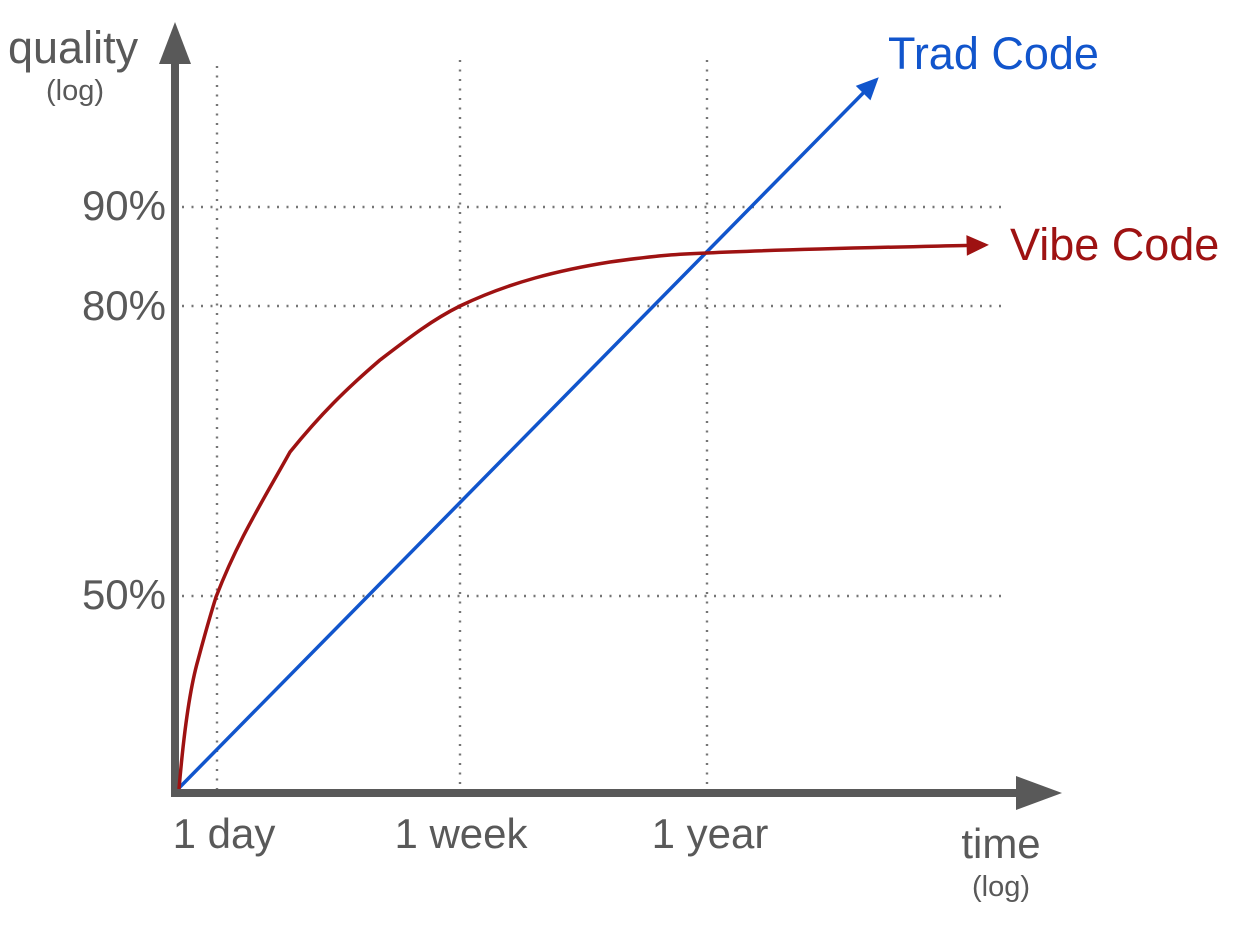  Describe the element at coordinates (73, 47) in the screenshot. I see `y-axis-title: quality` at that location.